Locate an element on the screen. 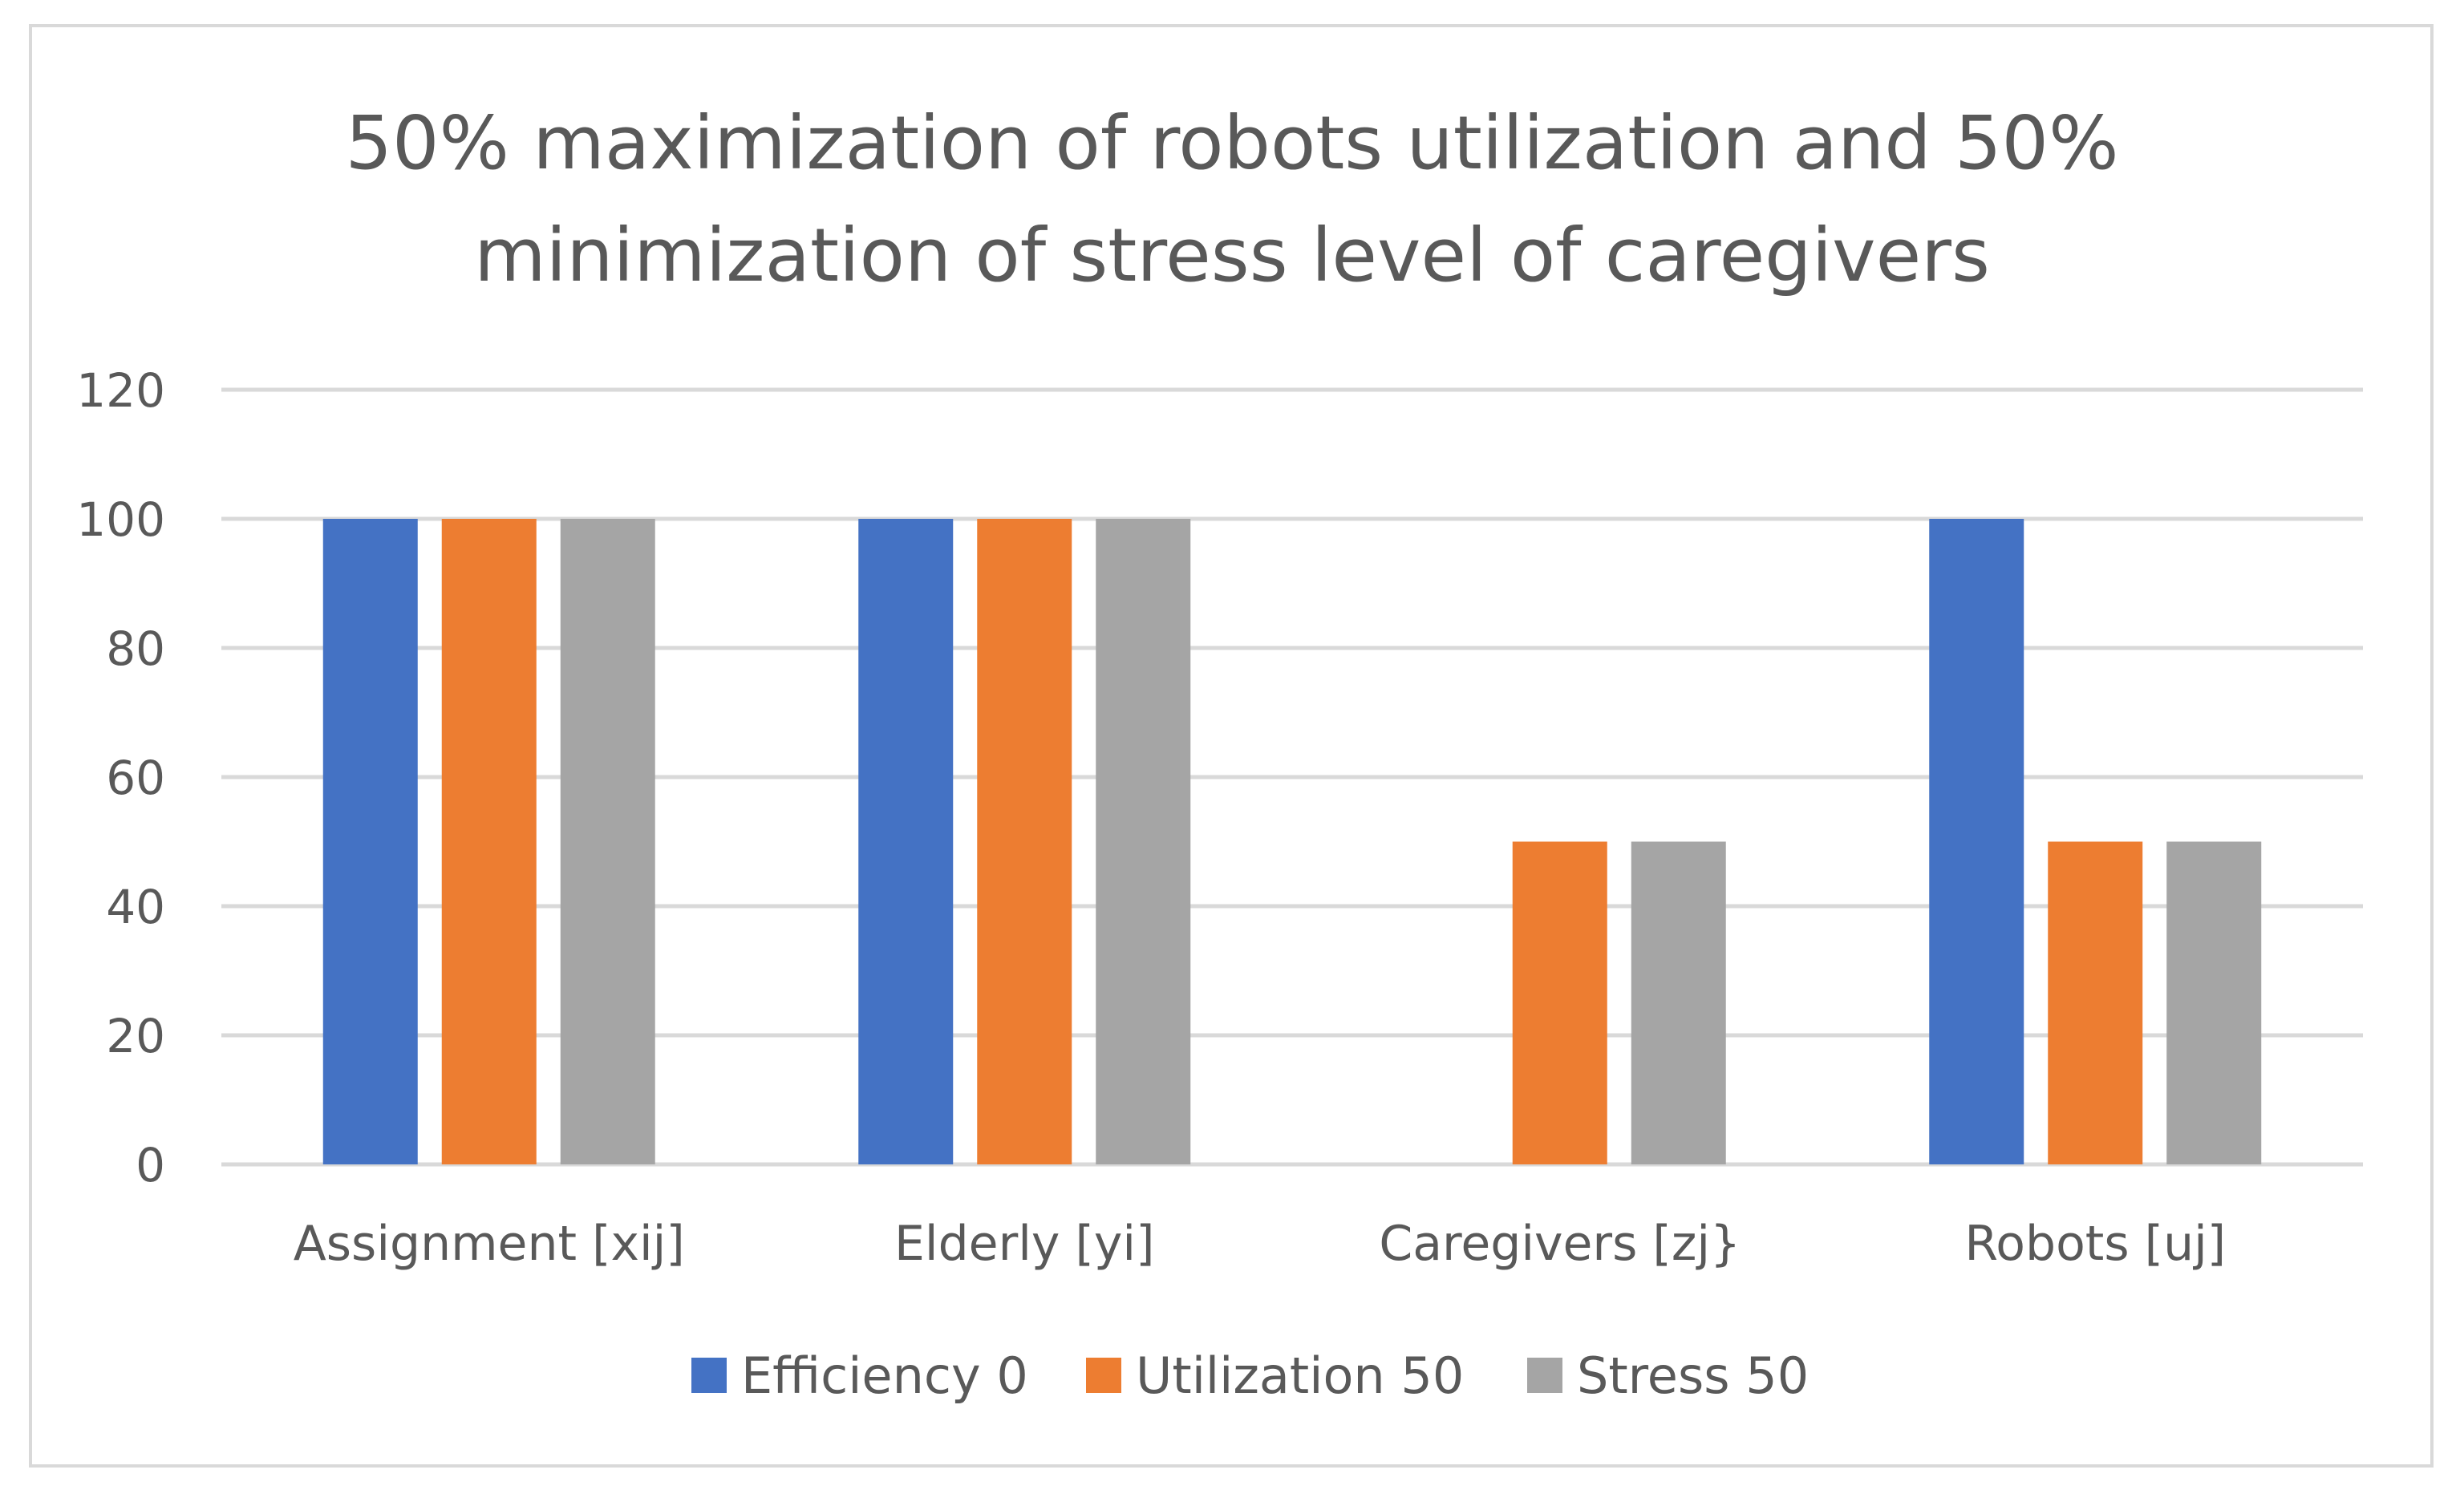  x-category-label: Caregivers [zj} is located at coordinates (1560, 1244).